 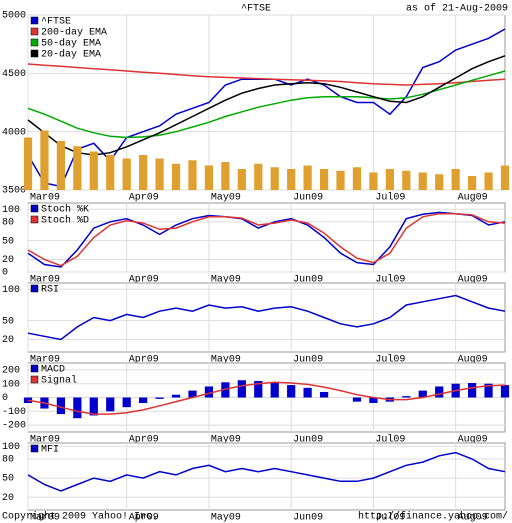 What do you see at coordinates (53, 370) in the screenshot?
I see `legend-label: MACD` at bounding box center [53, 370].